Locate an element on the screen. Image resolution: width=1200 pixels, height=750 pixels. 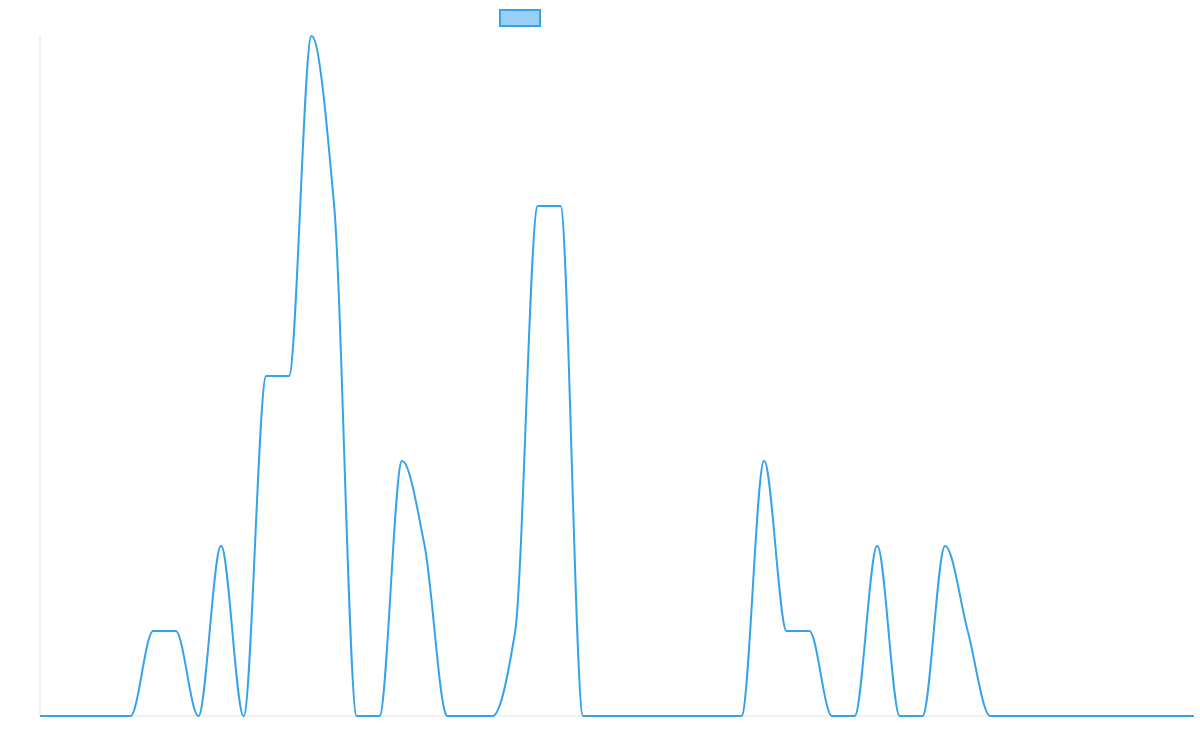
legend-swatch is located at coordinates (520, 18).